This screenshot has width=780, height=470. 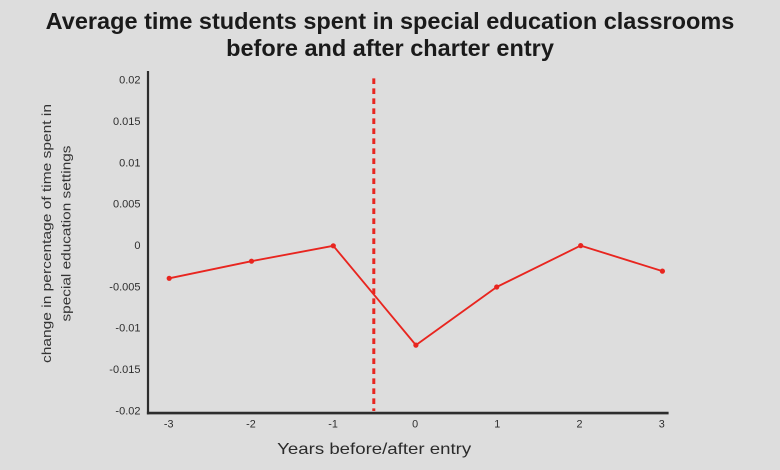 What do you see at coordinates (127, 329) in the screenshot?
I see `svg-text: -0.01` at bounding box center [127, 329].